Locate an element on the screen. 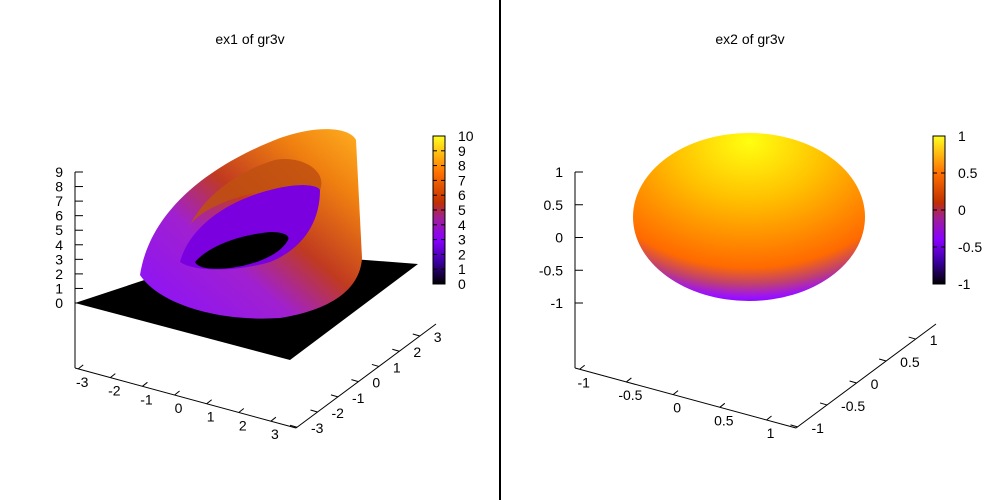  colorbar-tick-label: 2 is located at coordinates (462, 254).